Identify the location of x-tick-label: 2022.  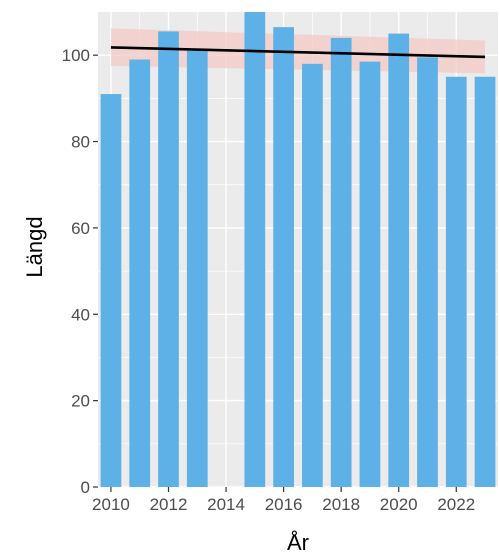
(456, 504).